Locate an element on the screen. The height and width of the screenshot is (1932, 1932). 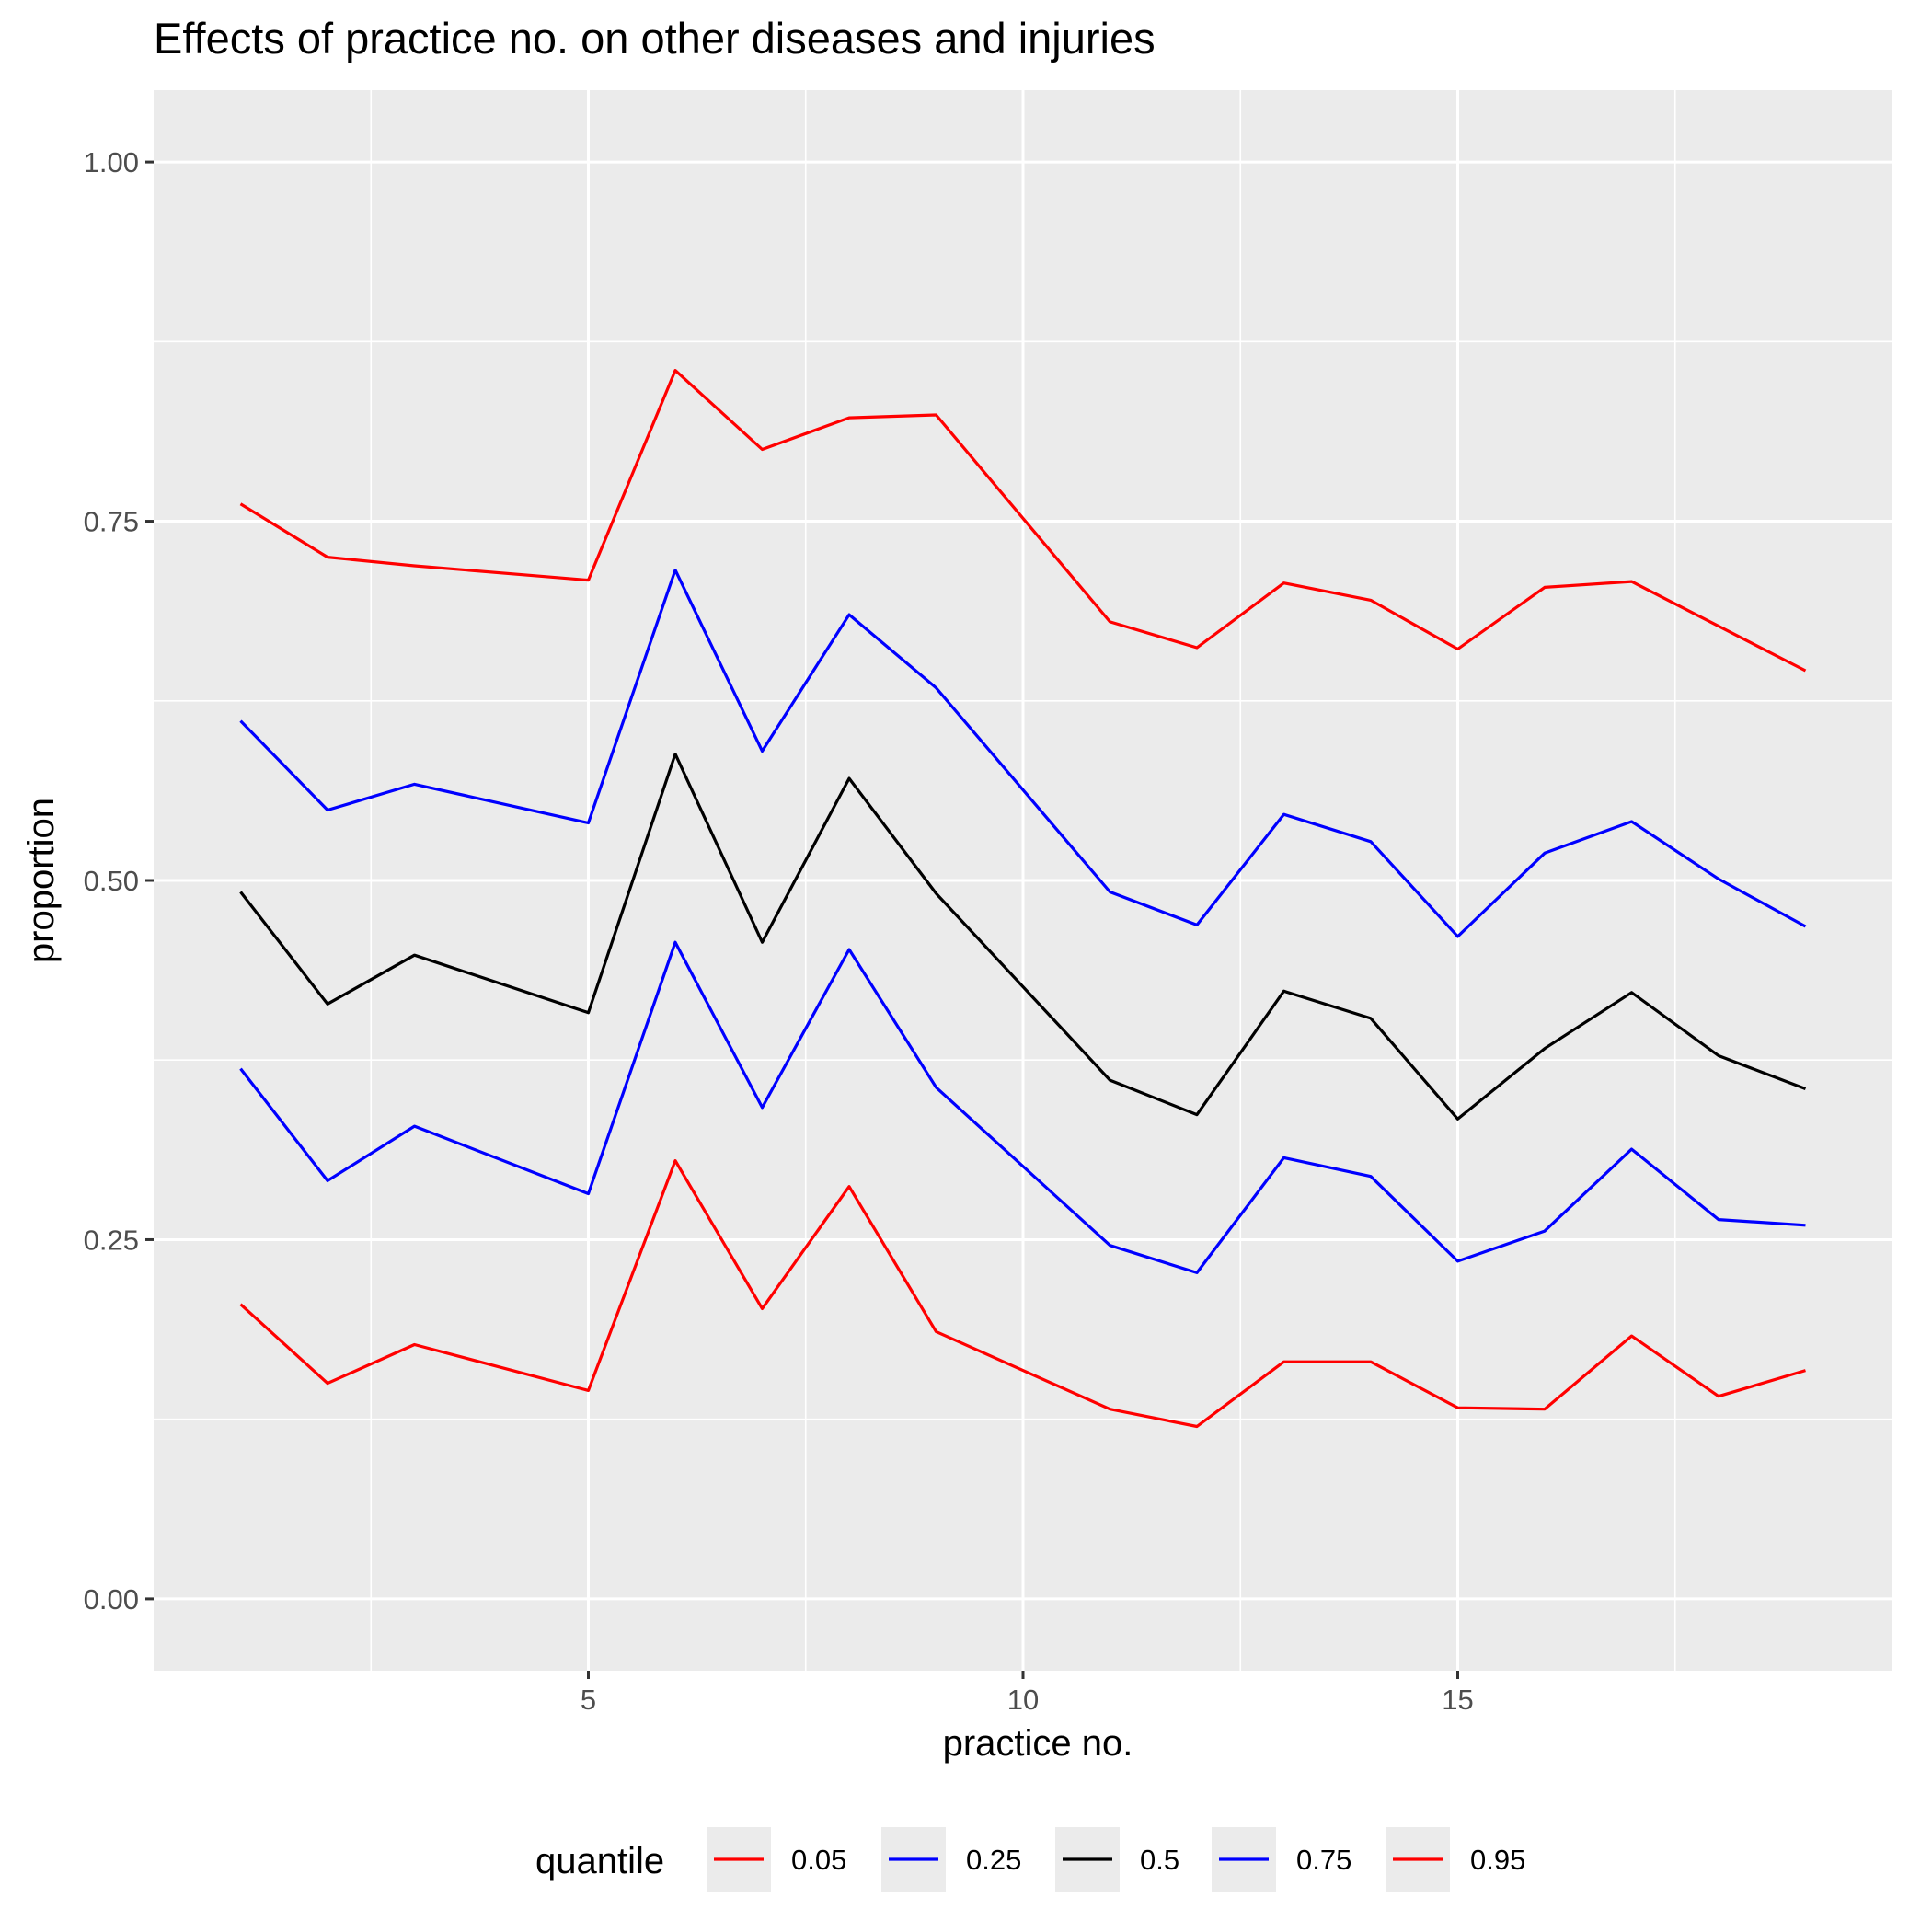
legend-items: 0.05 0.25 0.5 0.75 0.95 is located at coordinates (1116, 1859).